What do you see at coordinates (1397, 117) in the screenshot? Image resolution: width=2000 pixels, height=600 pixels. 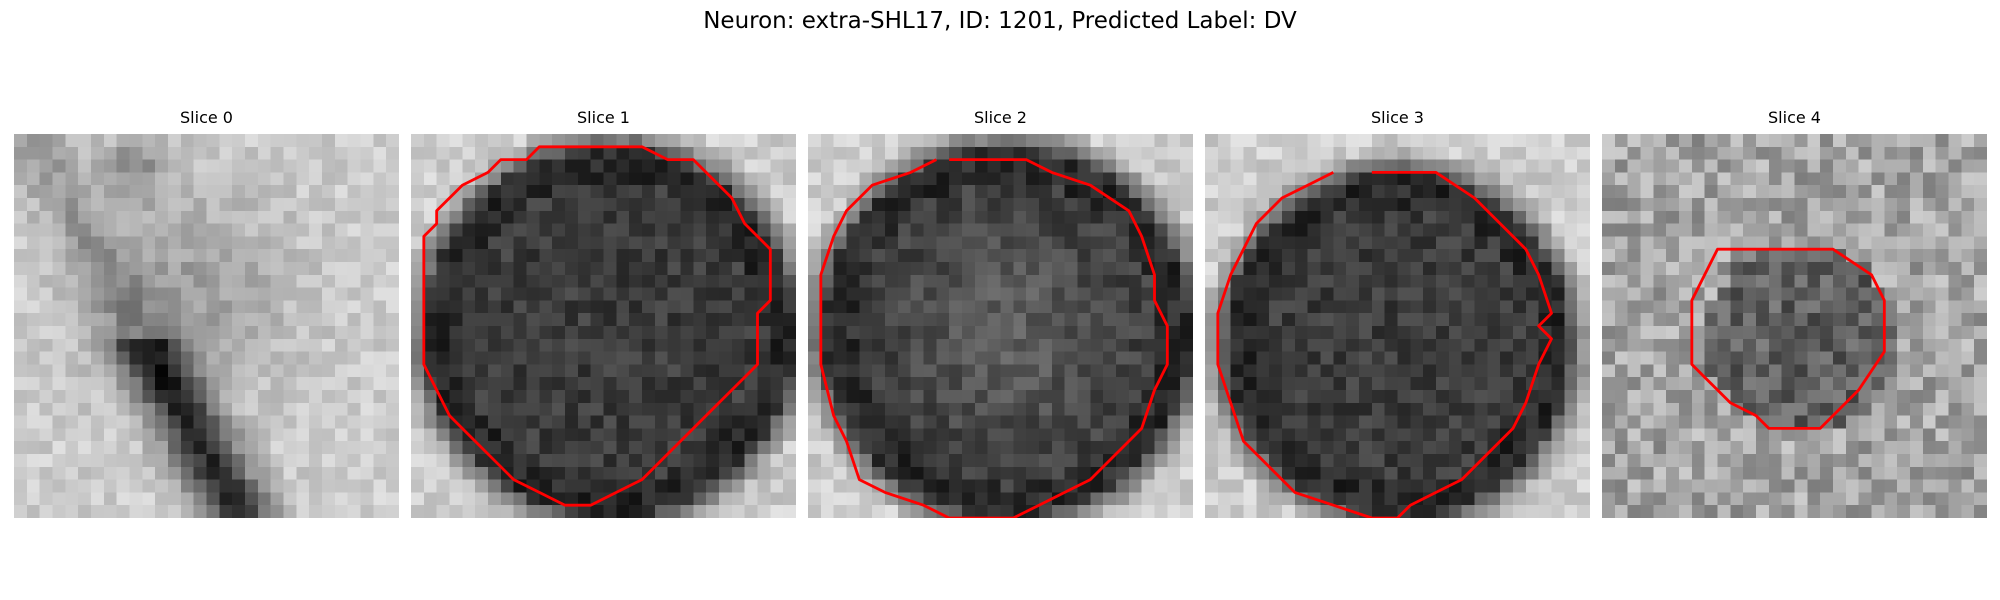 I see `slice-title-3: Slice 3` at bounding box center [1397, 117].